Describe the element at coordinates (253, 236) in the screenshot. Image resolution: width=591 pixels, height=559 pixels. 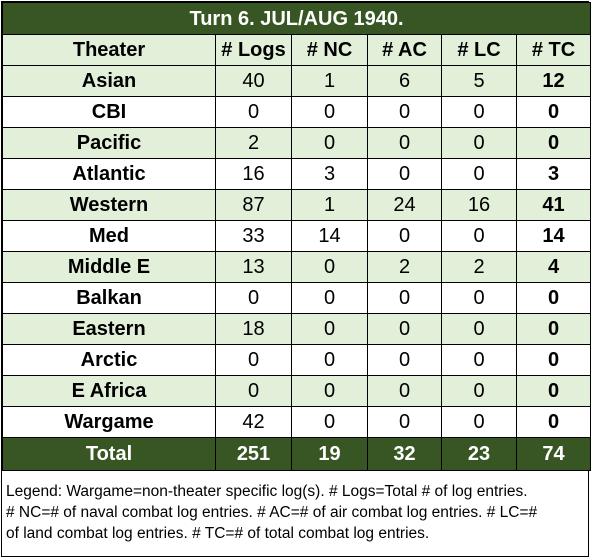
I see `cell-logs: 33` at that location.